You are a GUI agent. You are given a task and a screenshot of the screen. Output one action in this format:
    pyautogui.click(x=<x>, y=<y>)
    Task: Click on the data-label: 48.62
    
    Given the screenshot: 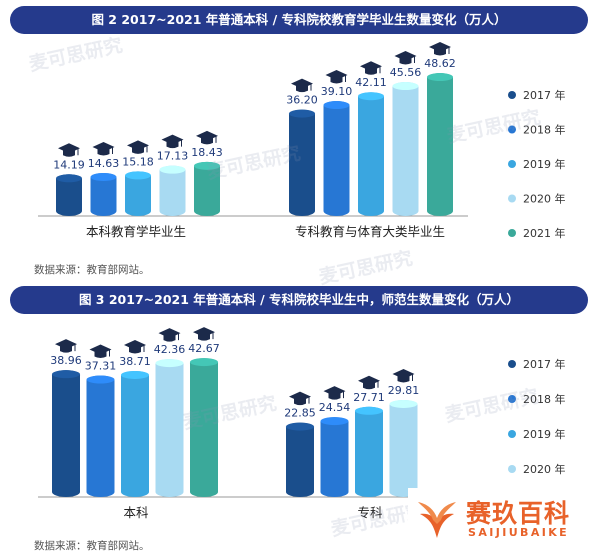 What is the action you would take?
    pyautogui.click(x=440, y=63)
    